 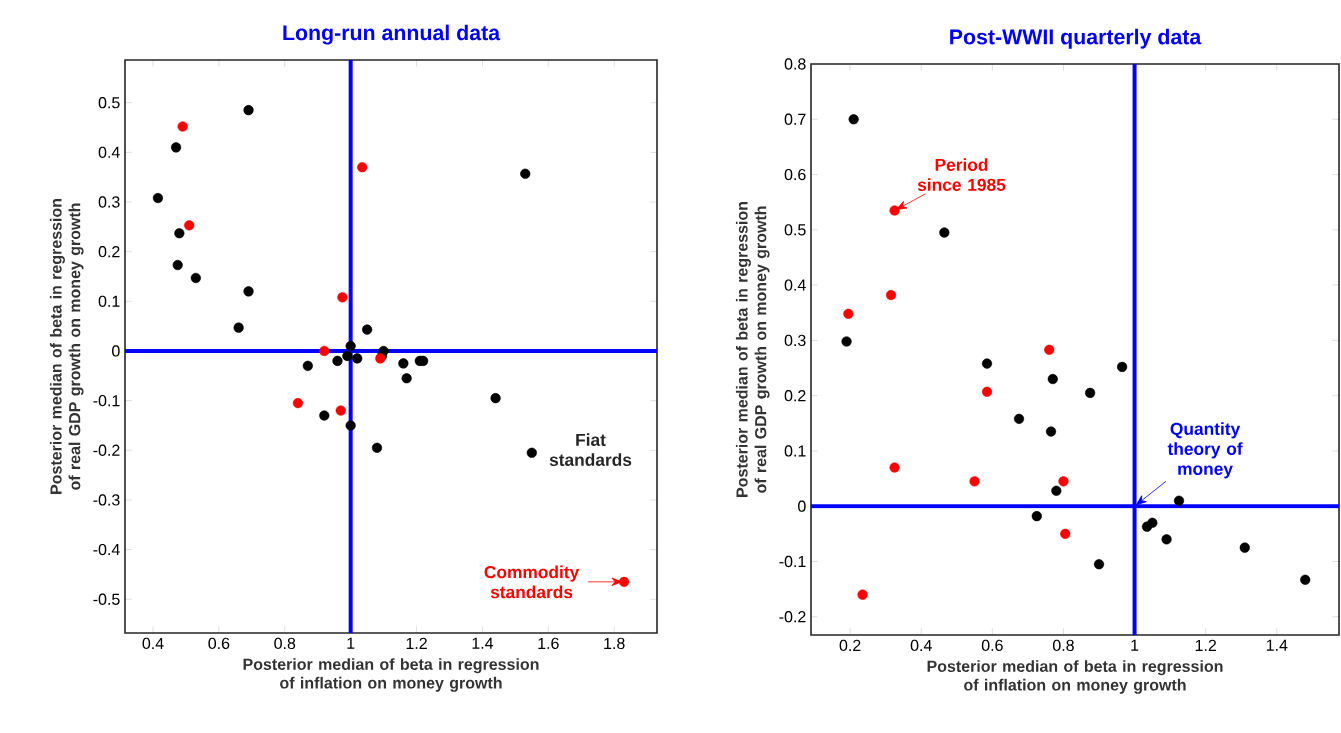 What do you see at coordinates (1076, 38) in the screenshot?
I see `chart-title: Post-WWII quarterly data` at bounding box center [1076, 38].